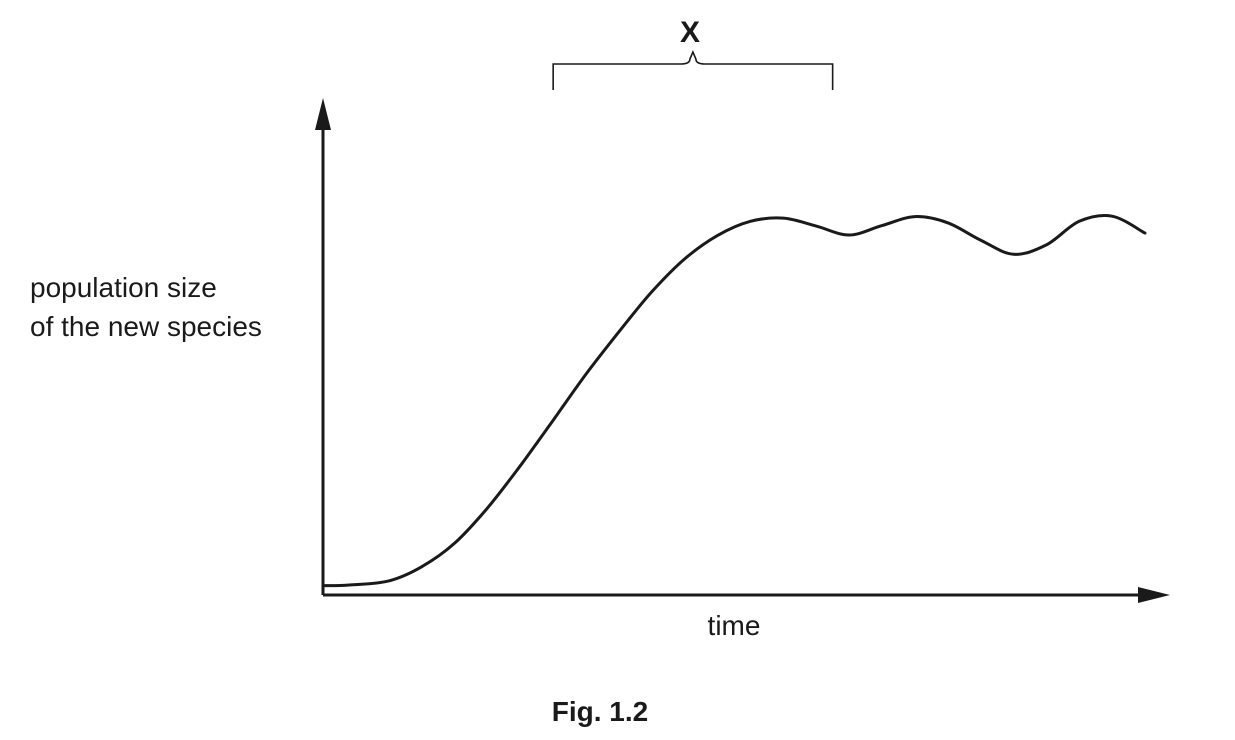 This screenshot has height=740, width=1235. I want to click on x-axis-label: time, so click(734, 625).